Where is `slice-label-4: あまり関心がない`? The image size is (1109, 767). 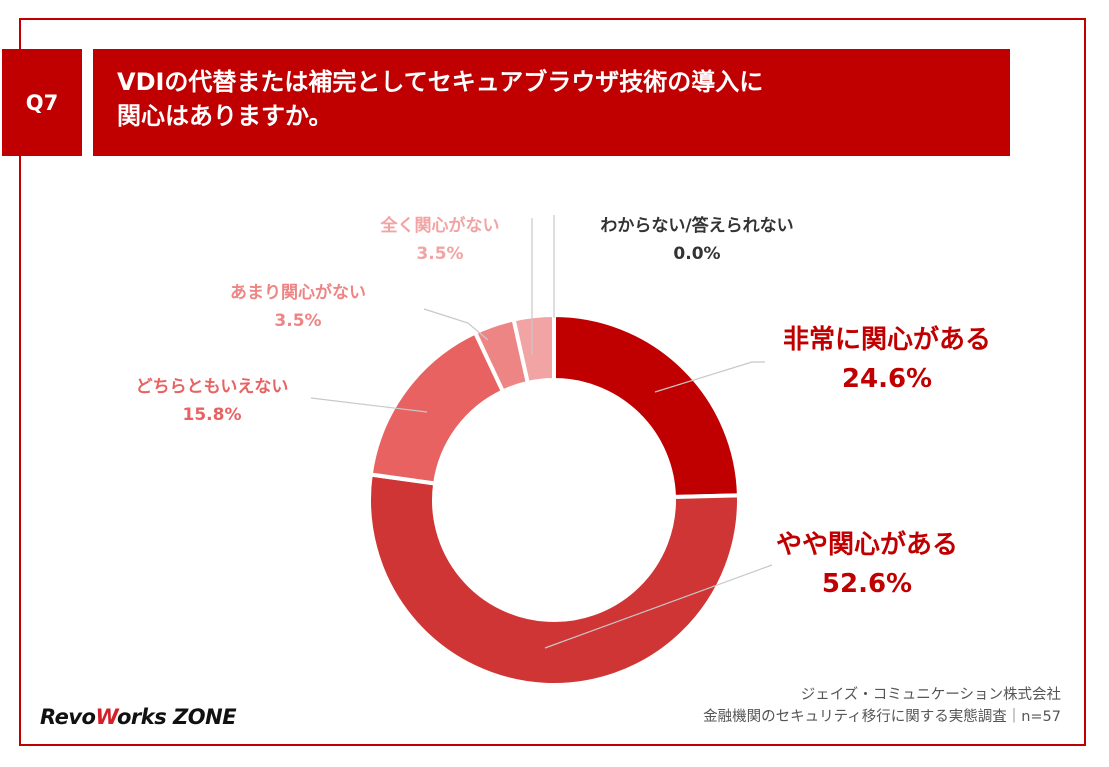
slice-label-4: あまり関心がない is located at coordinates (298, 292).